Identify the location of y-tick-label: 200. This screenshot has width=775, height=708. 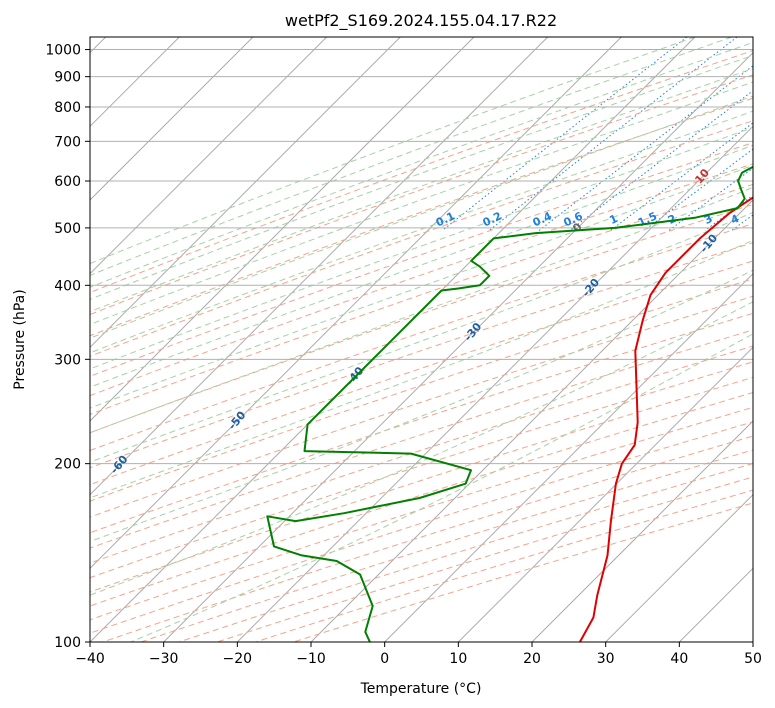
(67, 465).